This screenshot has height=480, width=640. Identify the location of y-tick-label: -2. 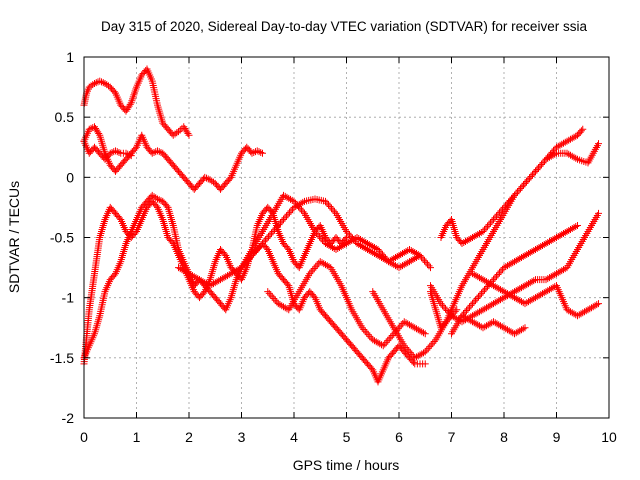
(68, 418).